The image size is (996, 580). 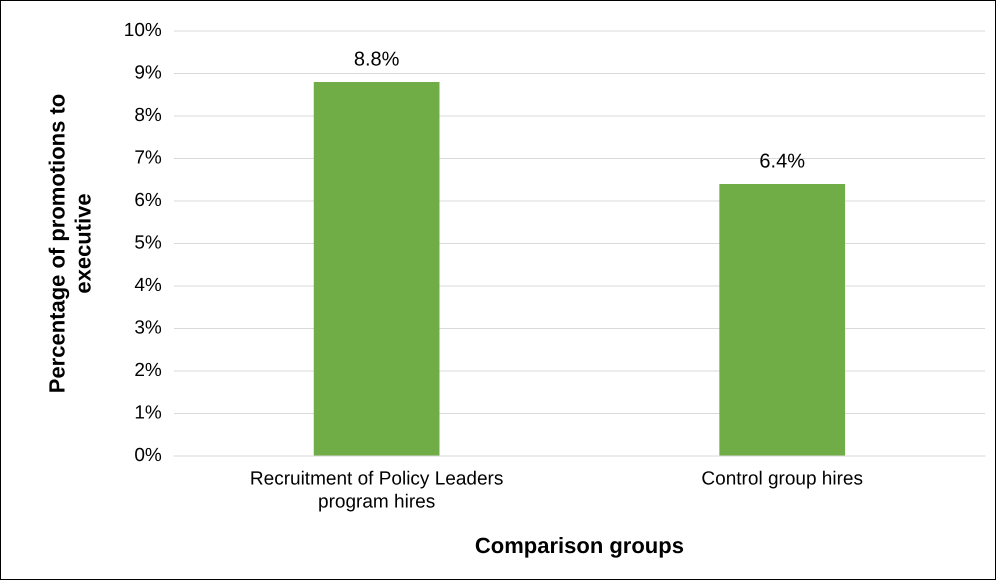 I want to click on x-tick-label: Recruitment of Policy Leaders program hires, so click(x=377, y=490).